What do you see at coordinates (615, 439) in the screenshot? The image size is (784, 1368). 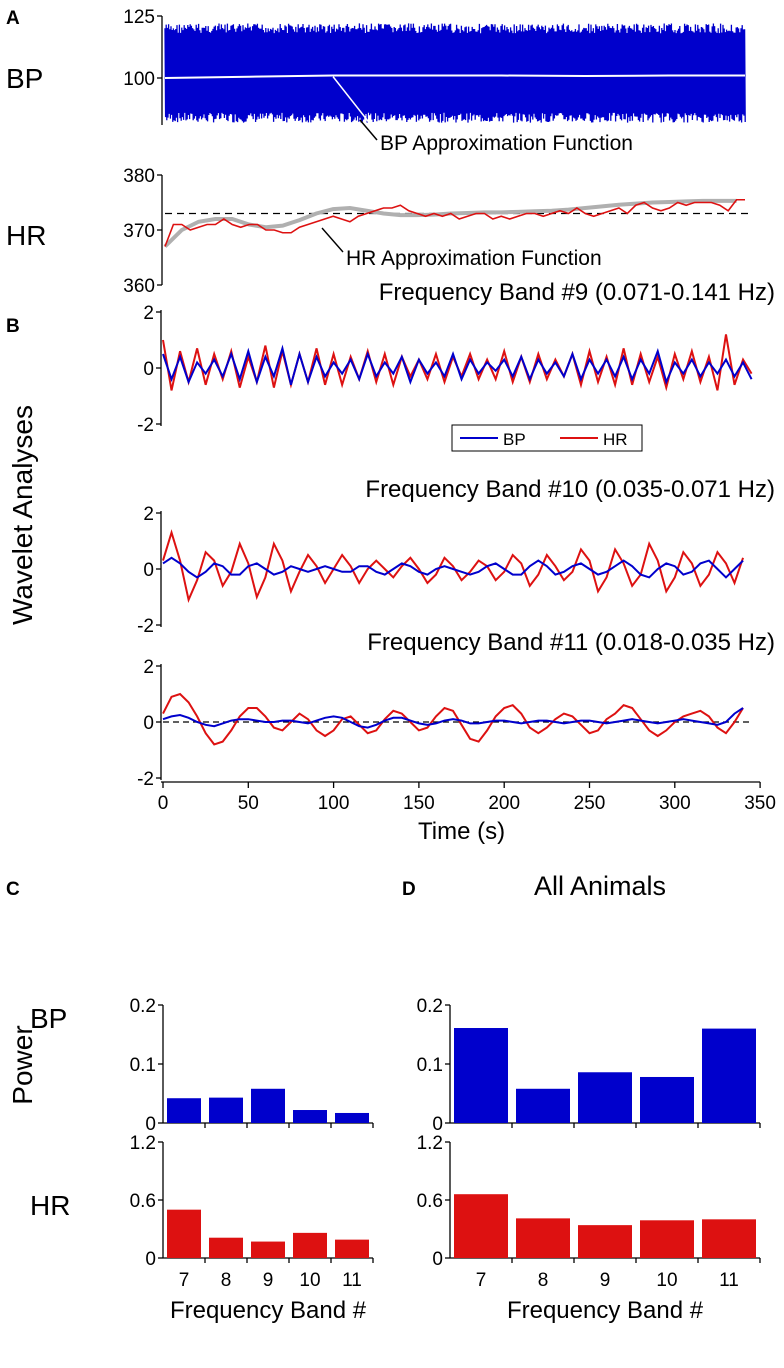 I see `legend-hr-label: HR` at bounding box center [615, 439].